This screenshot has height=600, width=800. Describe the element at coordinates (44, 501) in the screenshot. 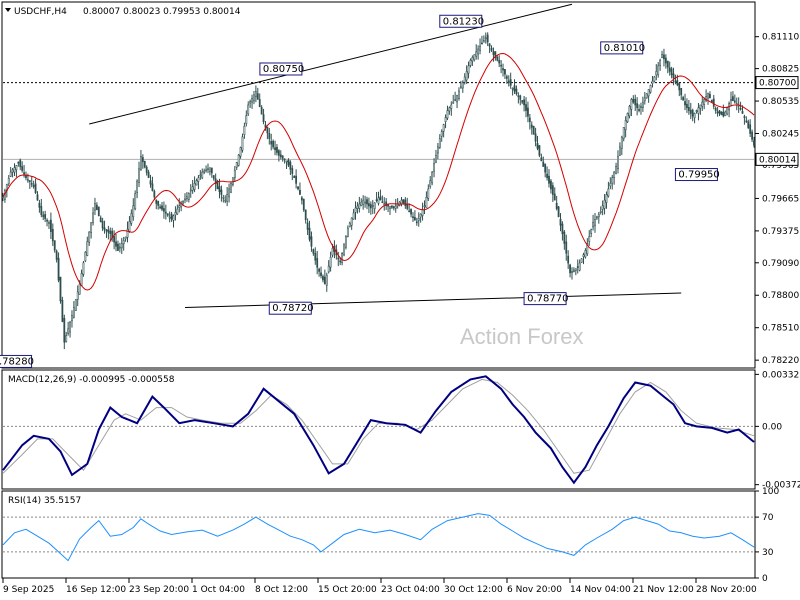

I see `rsi-title: RSI(14) 35.5157` at that location.